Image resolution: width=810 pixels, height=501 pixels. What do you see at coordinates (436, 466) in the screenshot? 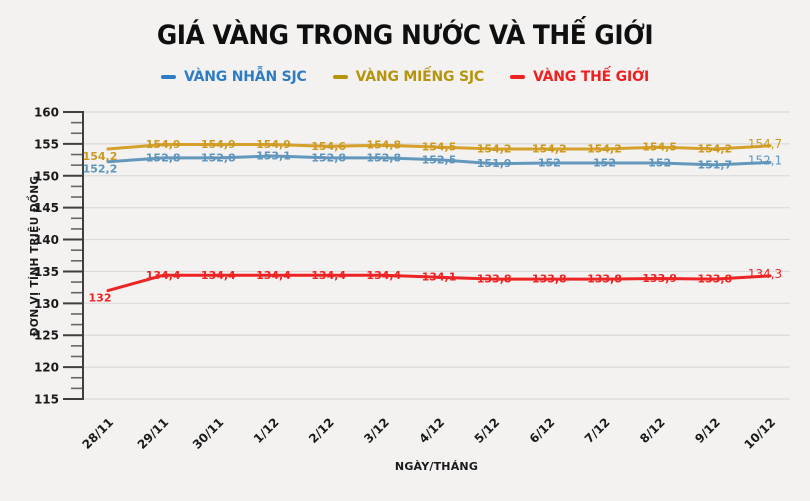
I see `x-axis-title: NGÀY/THÁNG` at bounding box center [436, 466].